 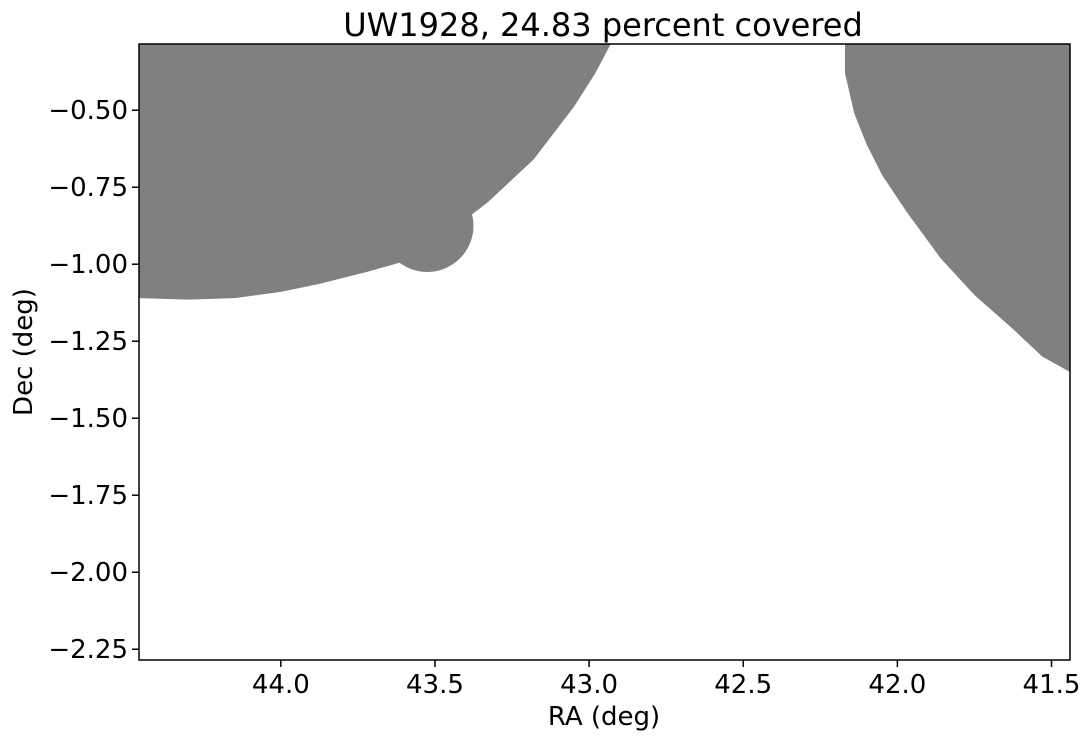 I want to click on y-axis-label: Dec (deg), so click(x=24, y=352).